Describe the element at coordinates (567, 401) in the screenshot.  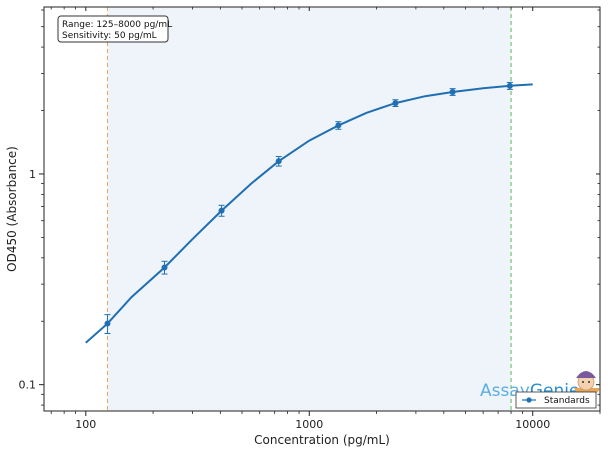
I see `legend-label-standards: Standards` at that location.